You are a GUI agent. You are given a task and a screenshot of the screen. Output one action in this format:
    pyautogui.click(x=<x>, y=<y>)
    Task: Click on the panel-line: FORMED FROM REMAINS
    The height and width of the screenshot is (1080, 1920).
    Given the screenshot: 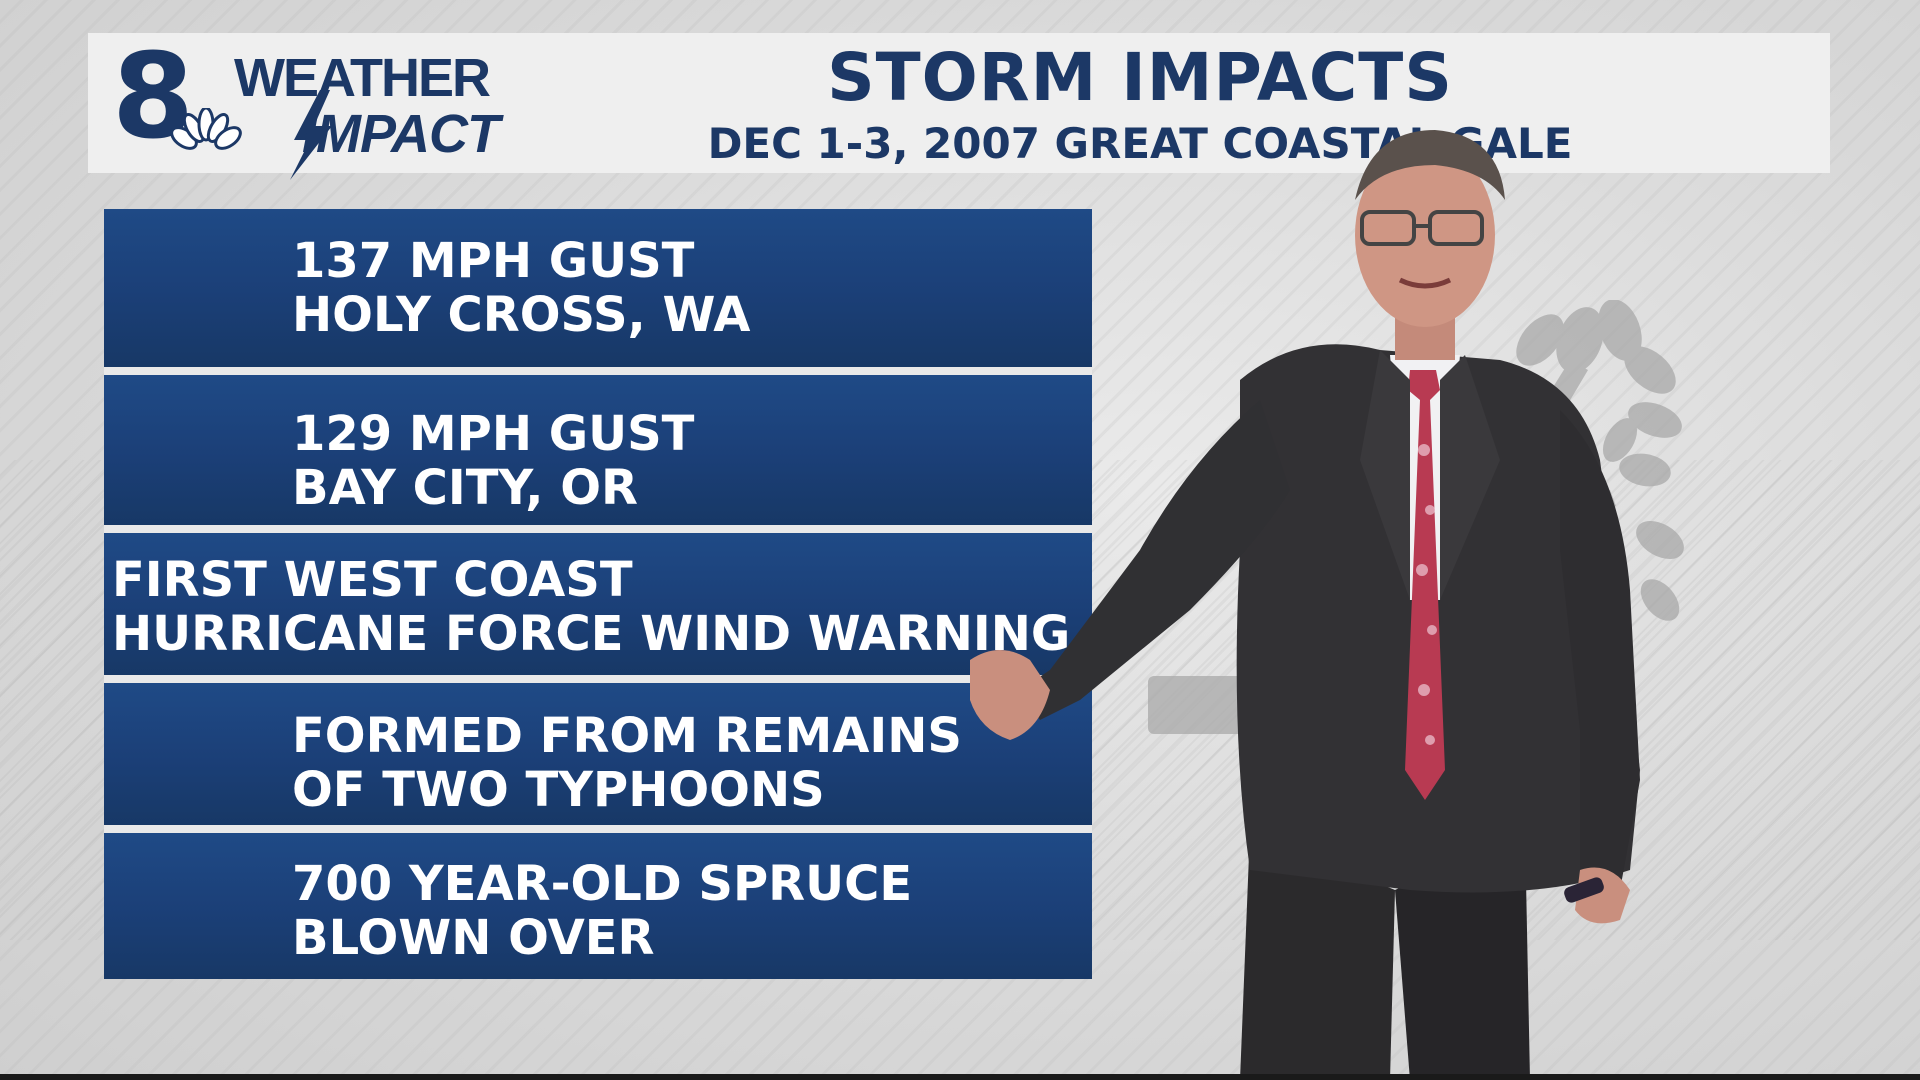 What is the action you would take?
    pyautogui.click(x=627, y=736)
    